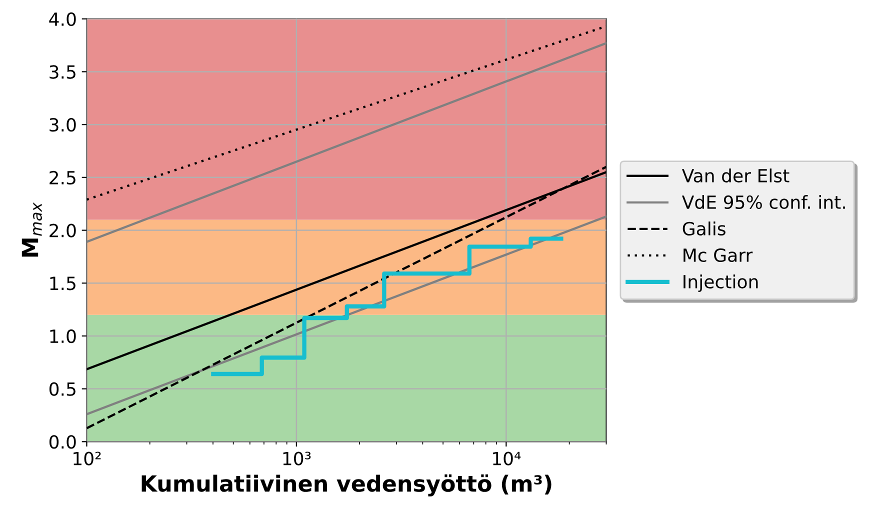  I want to click on y-tick-label: 3.0, so click(63, 125).